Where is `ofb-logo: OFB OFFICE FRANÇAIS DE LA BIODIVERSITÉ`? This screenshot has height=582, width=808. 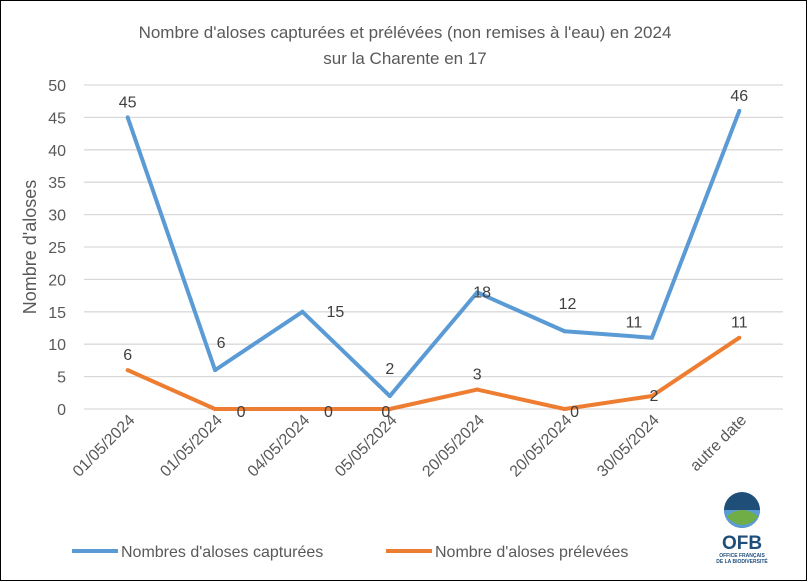
ofb-logo: OFB OFFICE FRANÇAIS DE LA BIODIVERSITÉ is located at coordinates (742, 528).